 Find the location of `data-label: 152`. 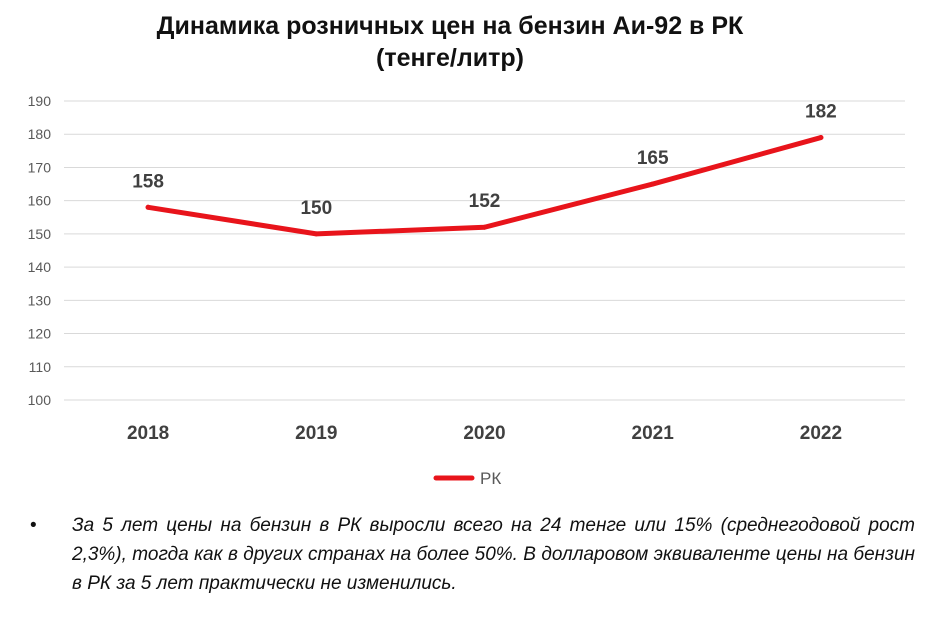

data-label: 152 is located at coordinates (485, 201).